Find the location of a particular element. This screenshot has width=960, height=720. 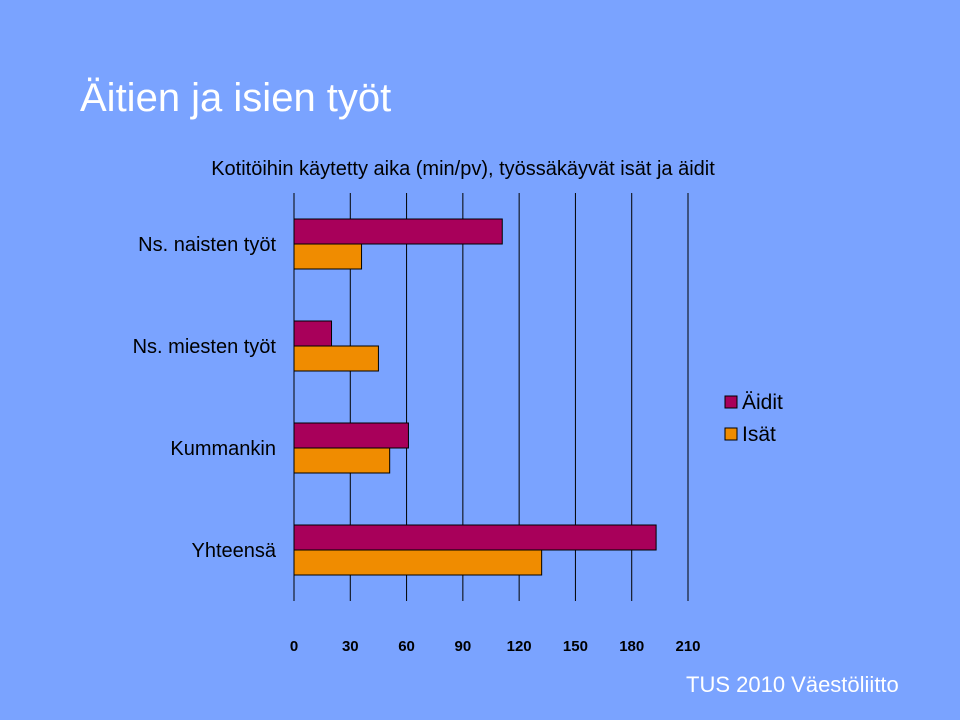

legend-label: Äidit is located at coordinates (762, 402).